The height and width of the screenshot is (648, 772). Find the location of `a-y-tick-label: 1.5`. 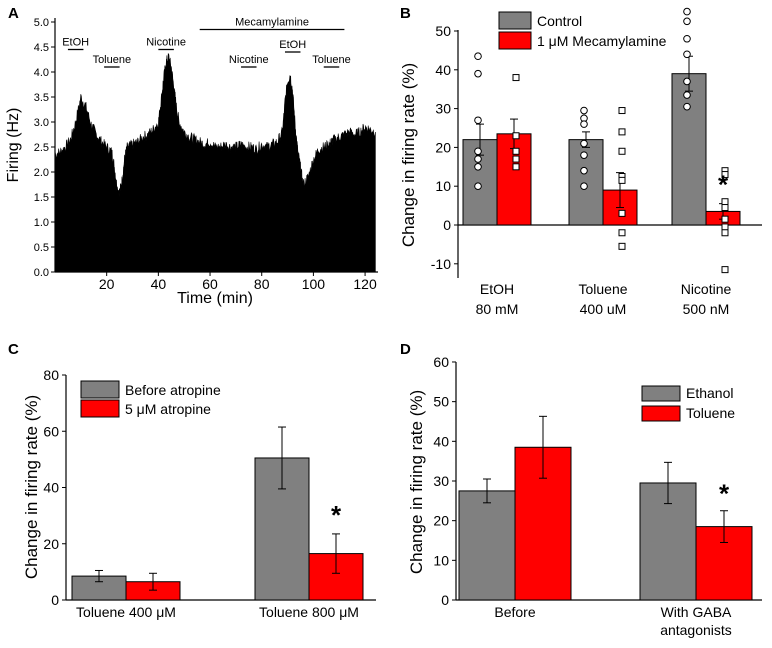

a-y-tick-label: 1.5 is located at coordinates (41, 198).